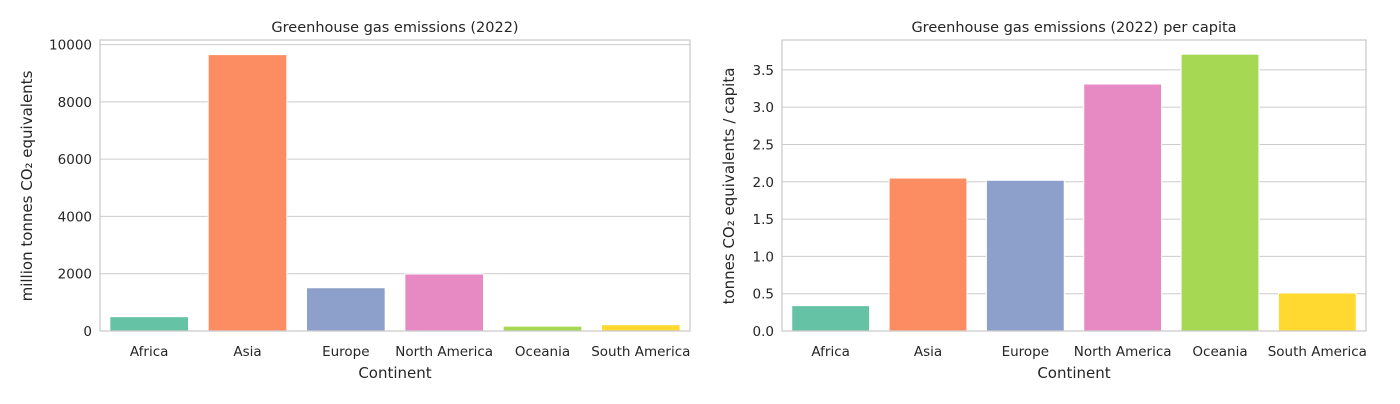 The image size is (1400, 404). Describe the element at coordinates (763, 257) in the screenshot. I see `y-tick-label: 1.0` at that location.